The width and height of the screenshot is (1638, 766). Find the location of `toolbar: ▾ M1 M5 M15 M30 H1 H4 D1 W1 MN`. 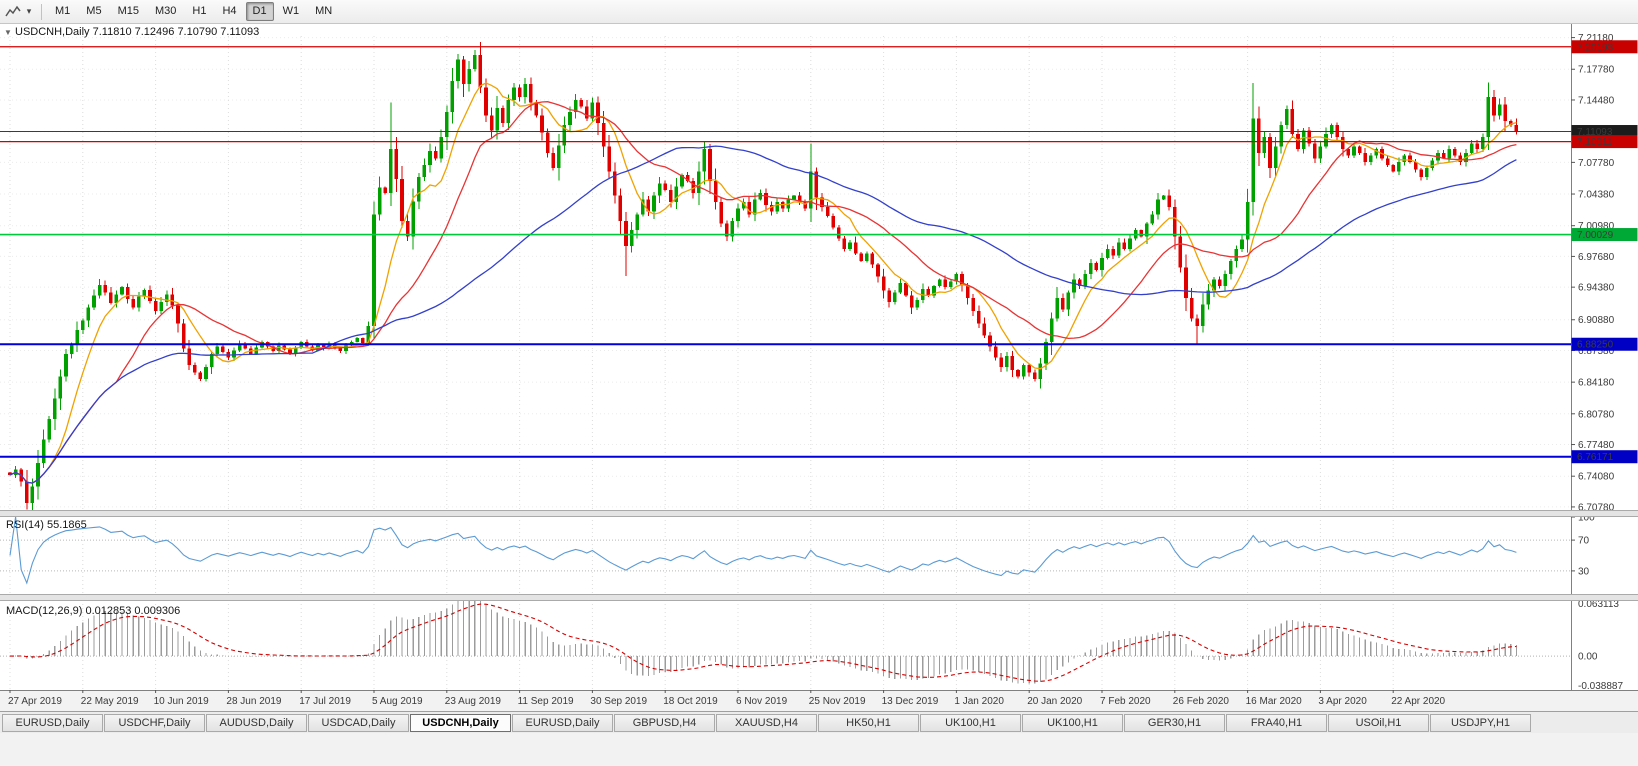

toolbar: ▾ M1 M5 M15 M30 H1 H4 D1 W1 MN is located at coordinates (819, 12).